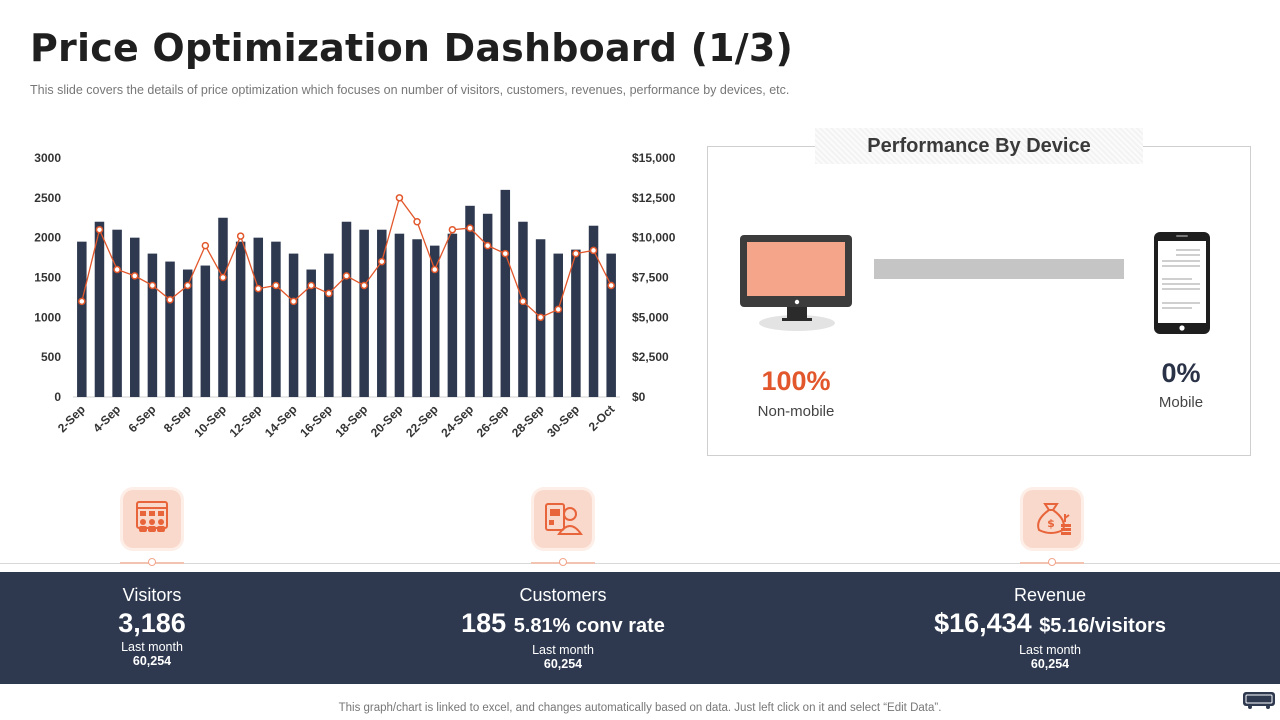 This screenshot has width=1280, height=720. Describe the element at coordinates (1050, 623) in the screenshot. I see `kpi-value: $16,434 $5.16/visitors` at that location.